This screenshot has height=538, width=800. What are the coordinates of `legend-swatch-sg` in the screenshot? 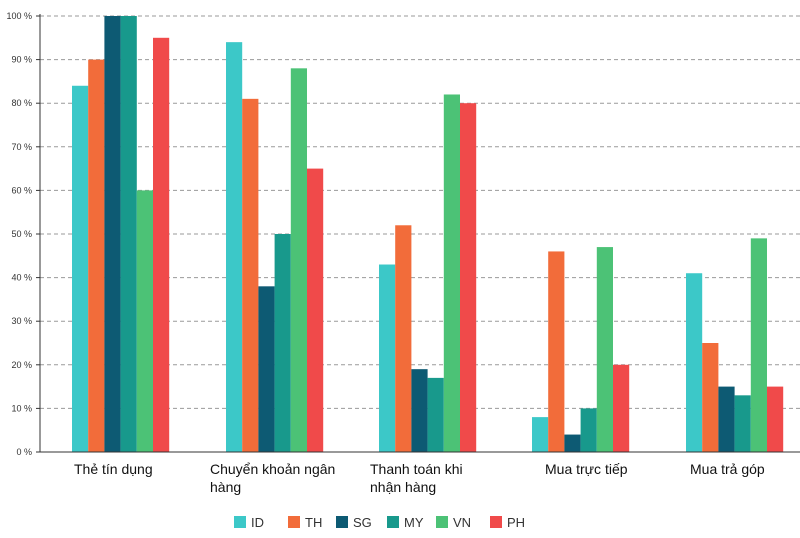 It's located at (342, 522).